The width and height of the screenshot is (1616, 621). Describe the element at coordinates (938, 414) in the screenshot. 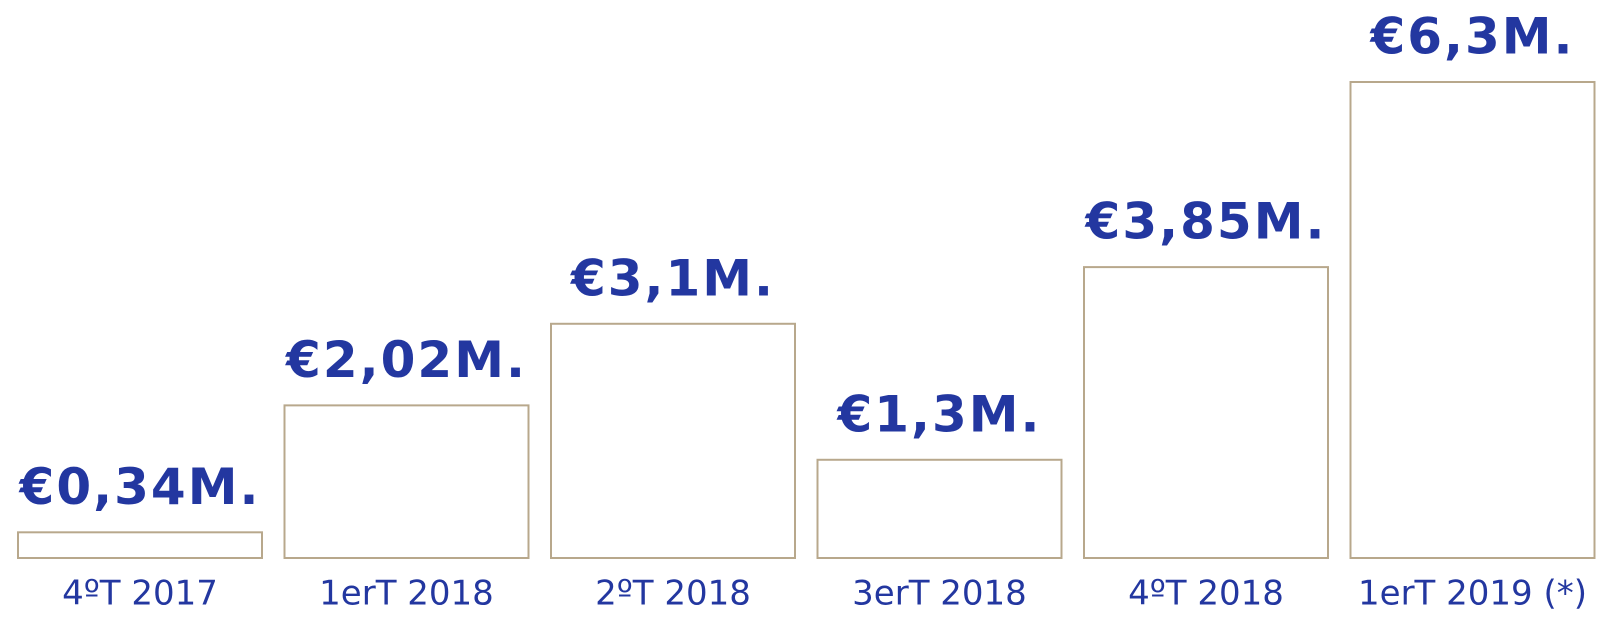

I see `value-label: €1,3M.` at that location.